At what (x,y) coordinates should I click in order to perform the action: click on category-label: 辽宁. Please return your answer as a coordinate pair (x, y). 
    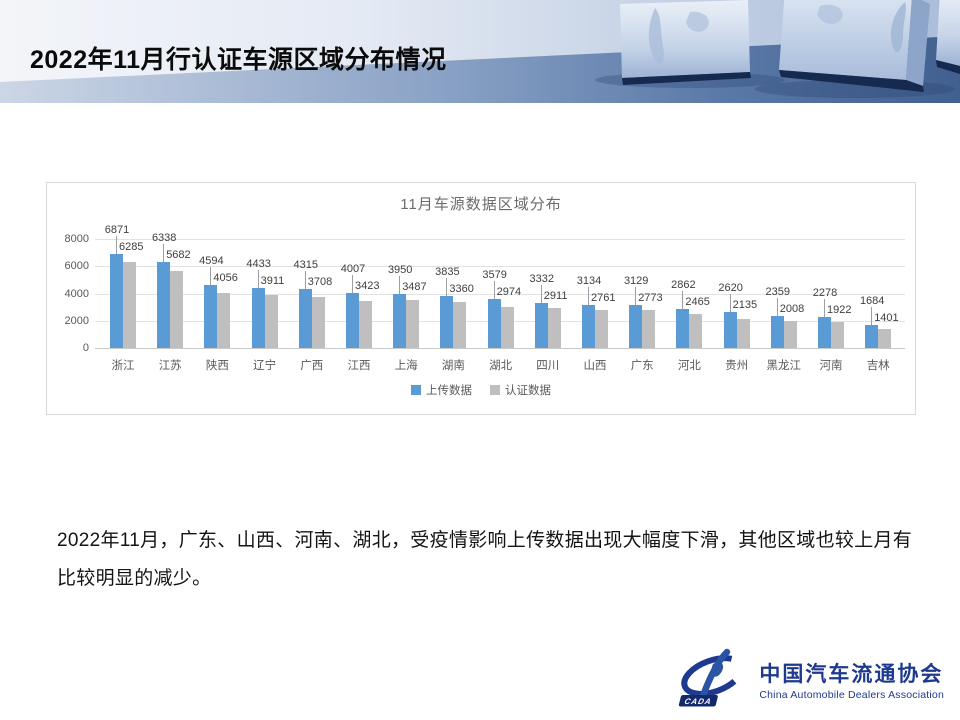
    Looking at the image, I should click on (265, 366).